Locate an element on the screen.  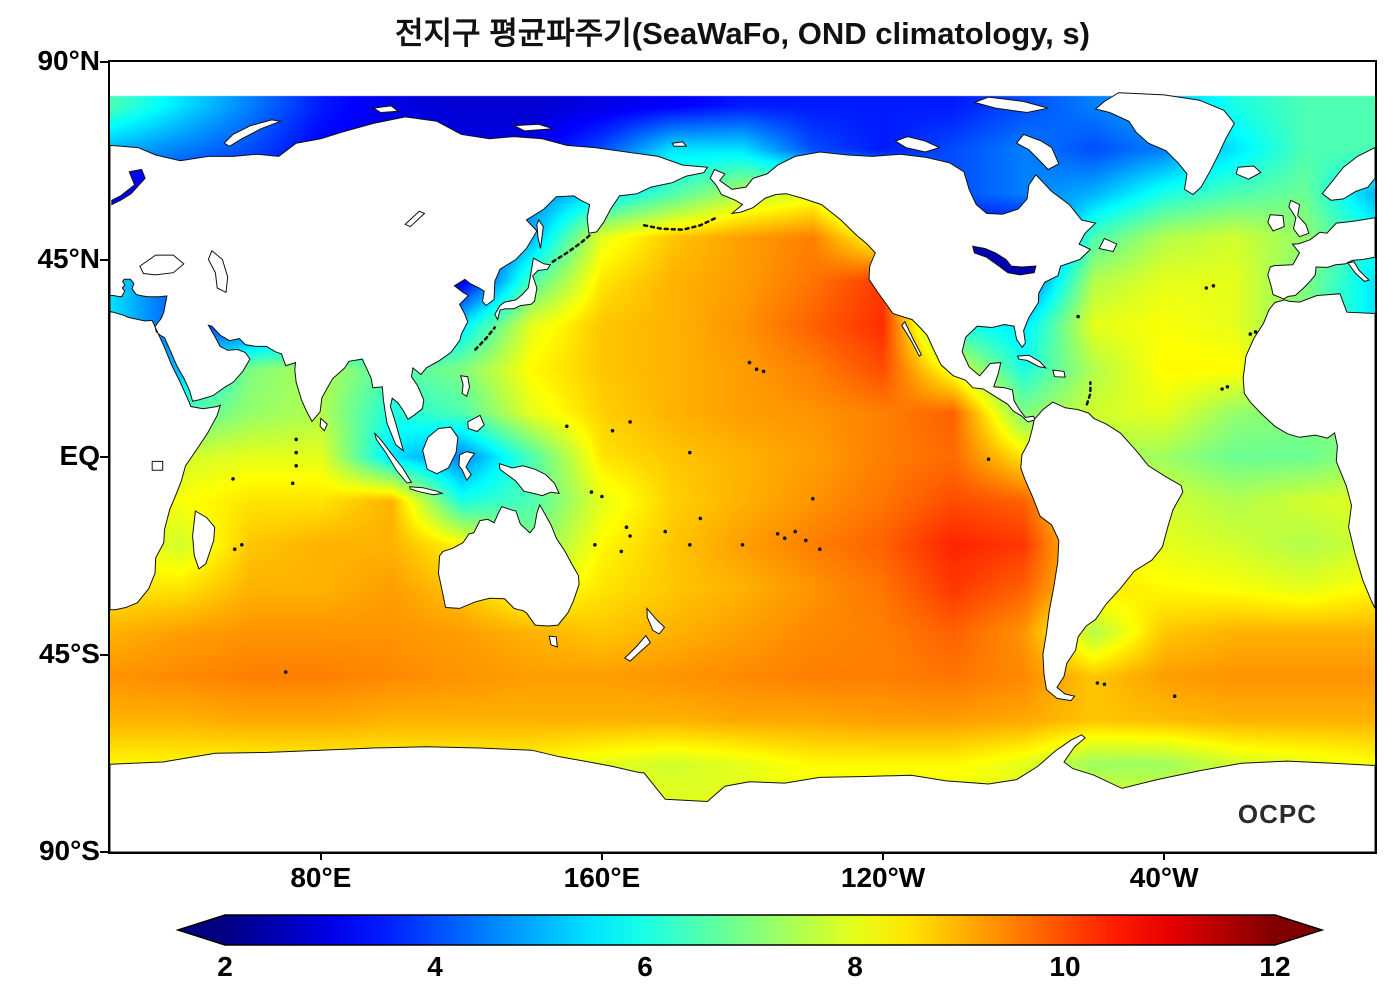
island-arc-lesser-antilles is located at coordinates (1088, 393).